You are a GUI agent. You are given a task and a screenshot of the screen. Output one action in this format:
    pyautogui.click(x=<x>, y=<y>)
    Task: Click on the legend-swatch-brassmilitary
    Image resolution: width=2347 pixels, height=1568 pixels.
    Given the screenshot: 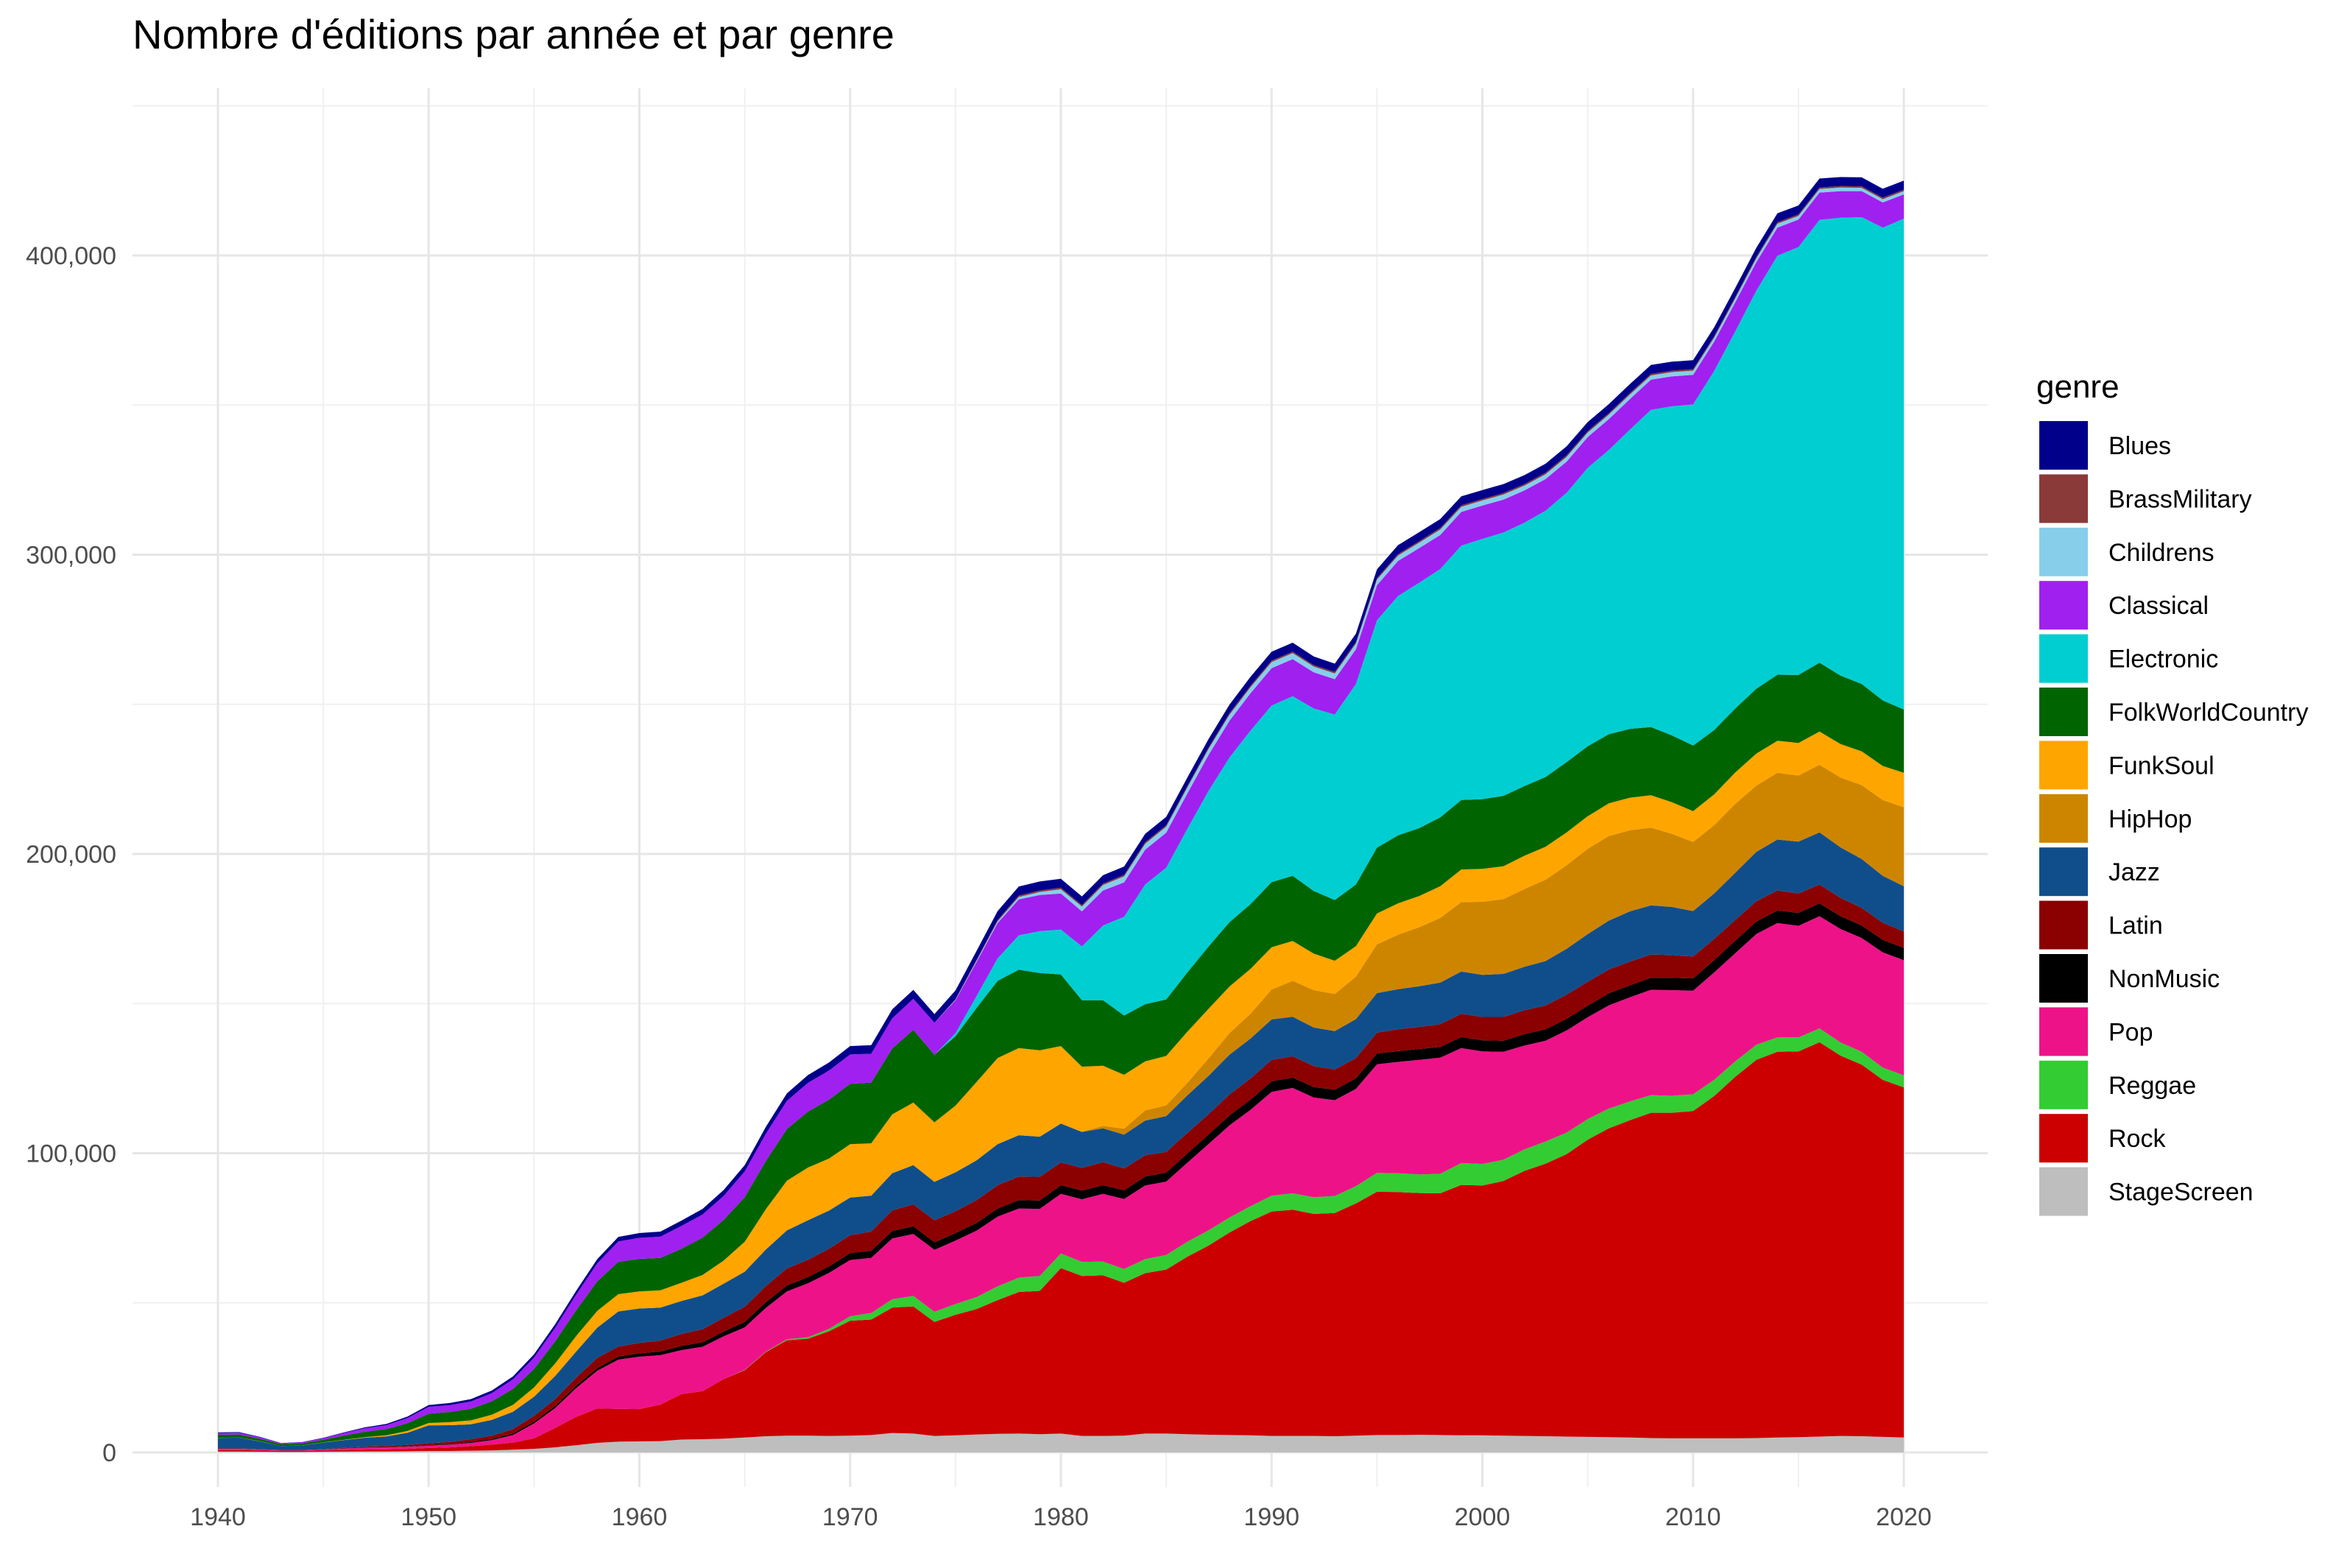 What is the action you would take?
    pyautogui.click(x=2063, y=499)
    